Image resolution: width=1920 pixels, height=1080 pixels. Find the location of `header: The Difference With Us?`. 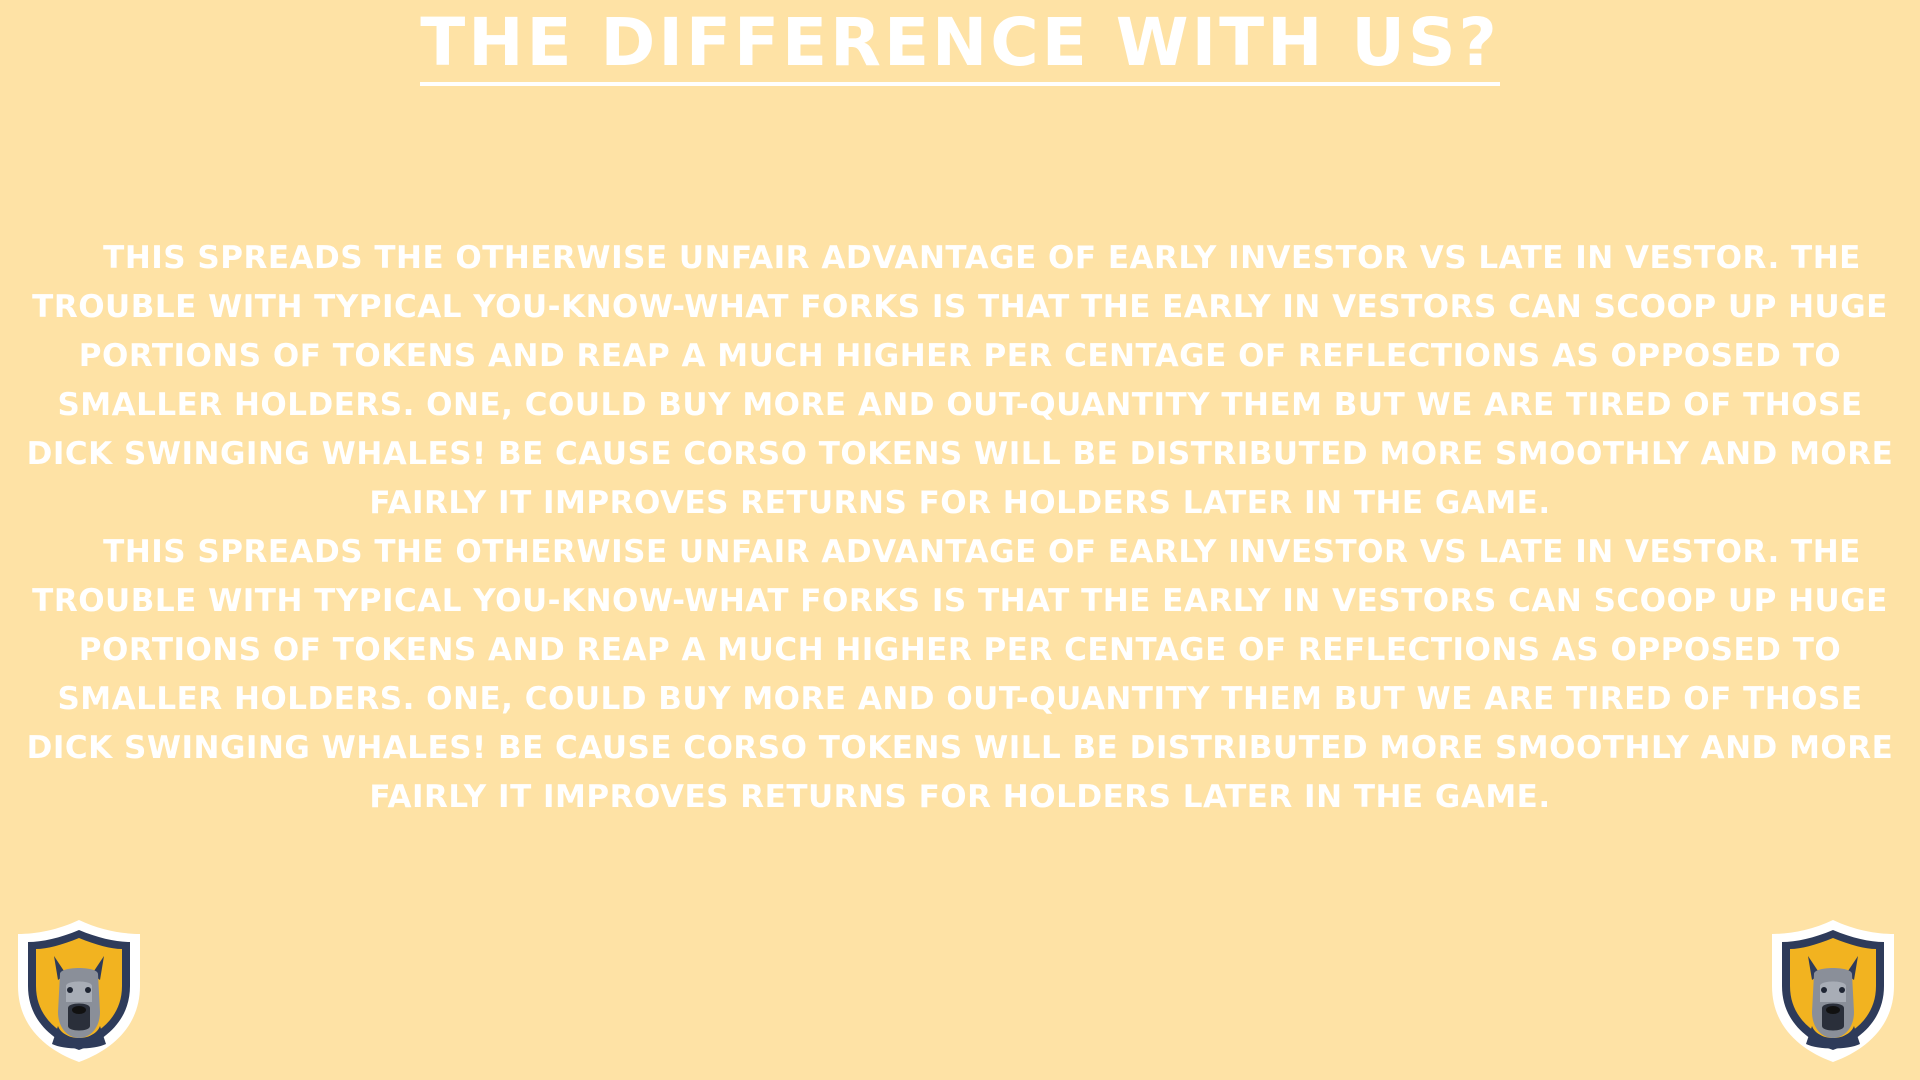

header: The Difference With Us? is located at coordinates (960, 43).